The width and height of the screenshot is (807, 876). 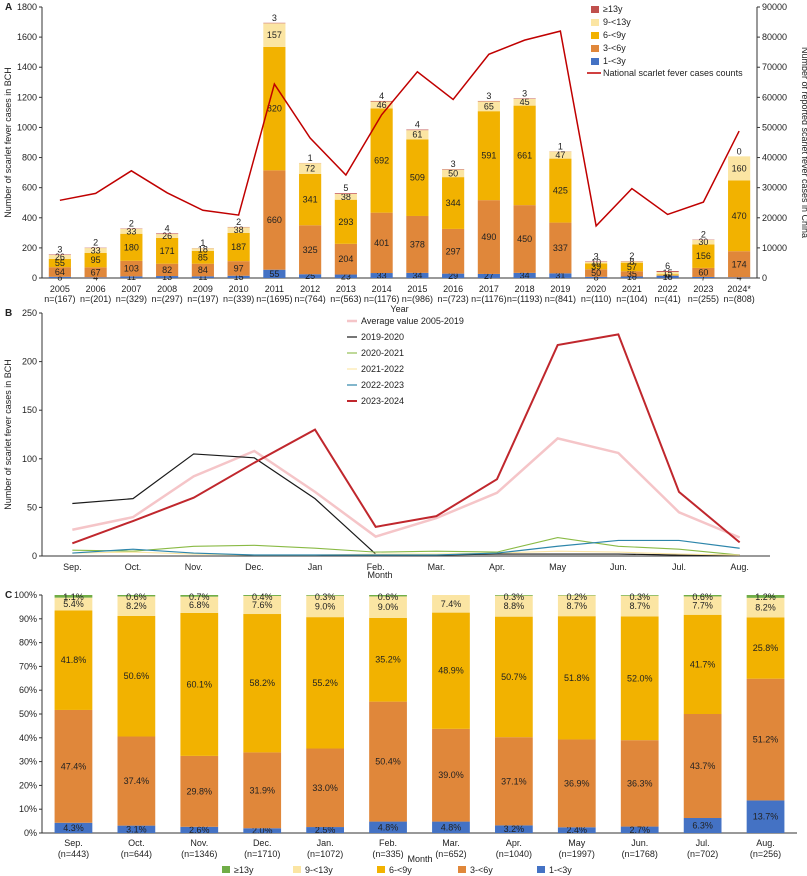 I want to click on c-data-label: 3.1%, so click(x=136, y=829).